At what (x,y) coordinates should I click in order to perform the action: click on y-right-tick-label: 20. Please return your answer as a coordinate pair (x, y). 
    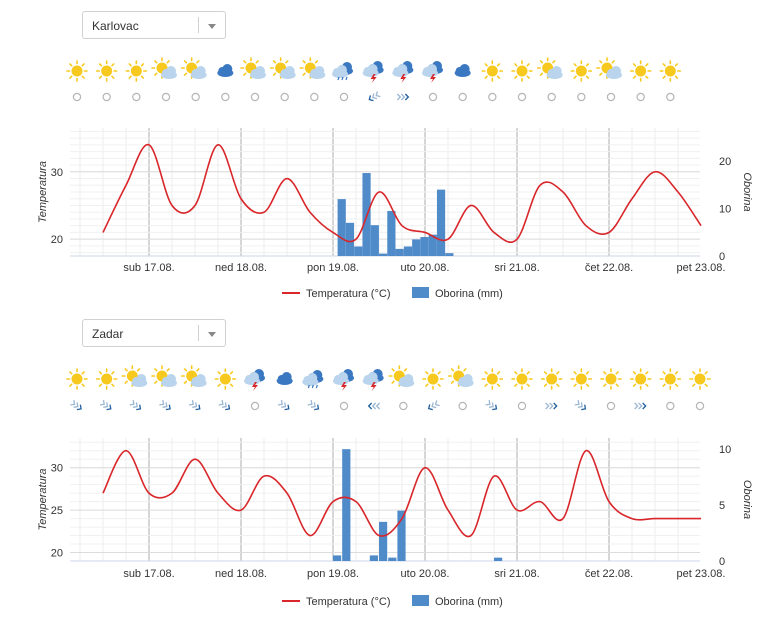
    Looking at the image, I should click on (725, 162).